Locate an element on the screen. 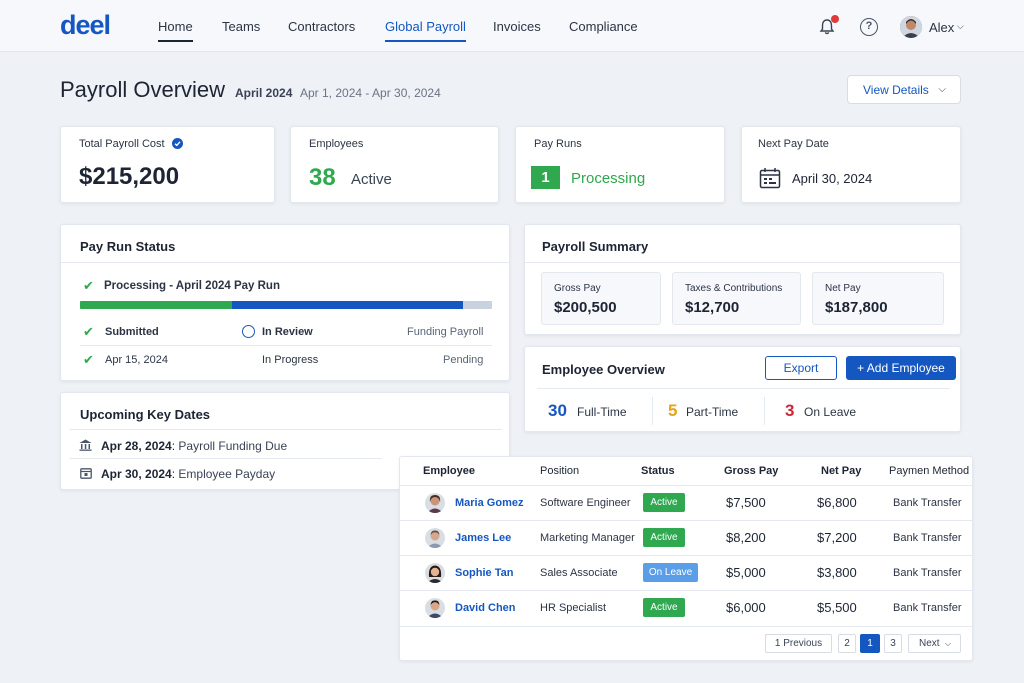 The height and width of the screenshot is (683, 1024). bank-icon is located at coordinates (85, 445).